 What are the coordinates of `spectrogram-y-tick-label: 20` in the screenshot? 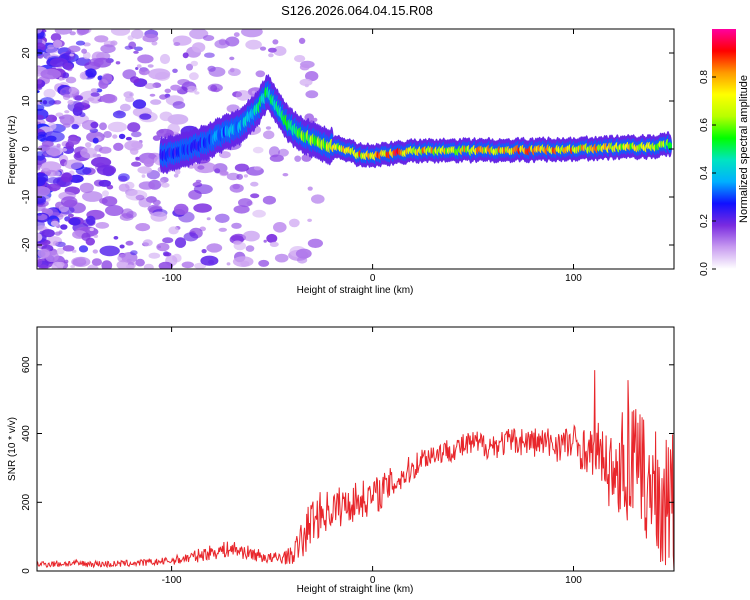 It's located at (26, 53).